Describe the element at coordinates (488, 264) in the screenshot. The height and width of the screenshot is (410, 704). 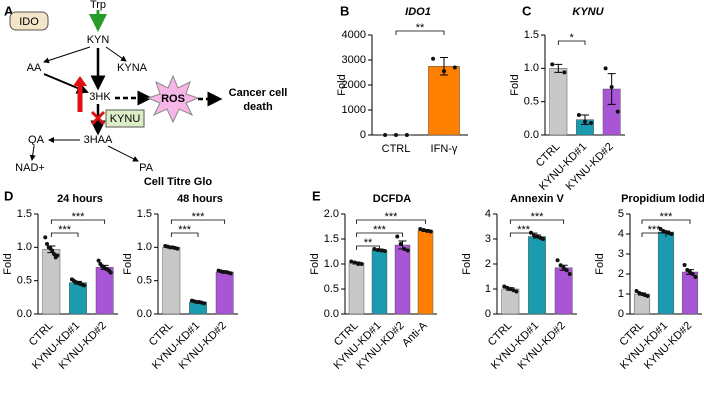
I see `y-tick-label: 2` at that location.